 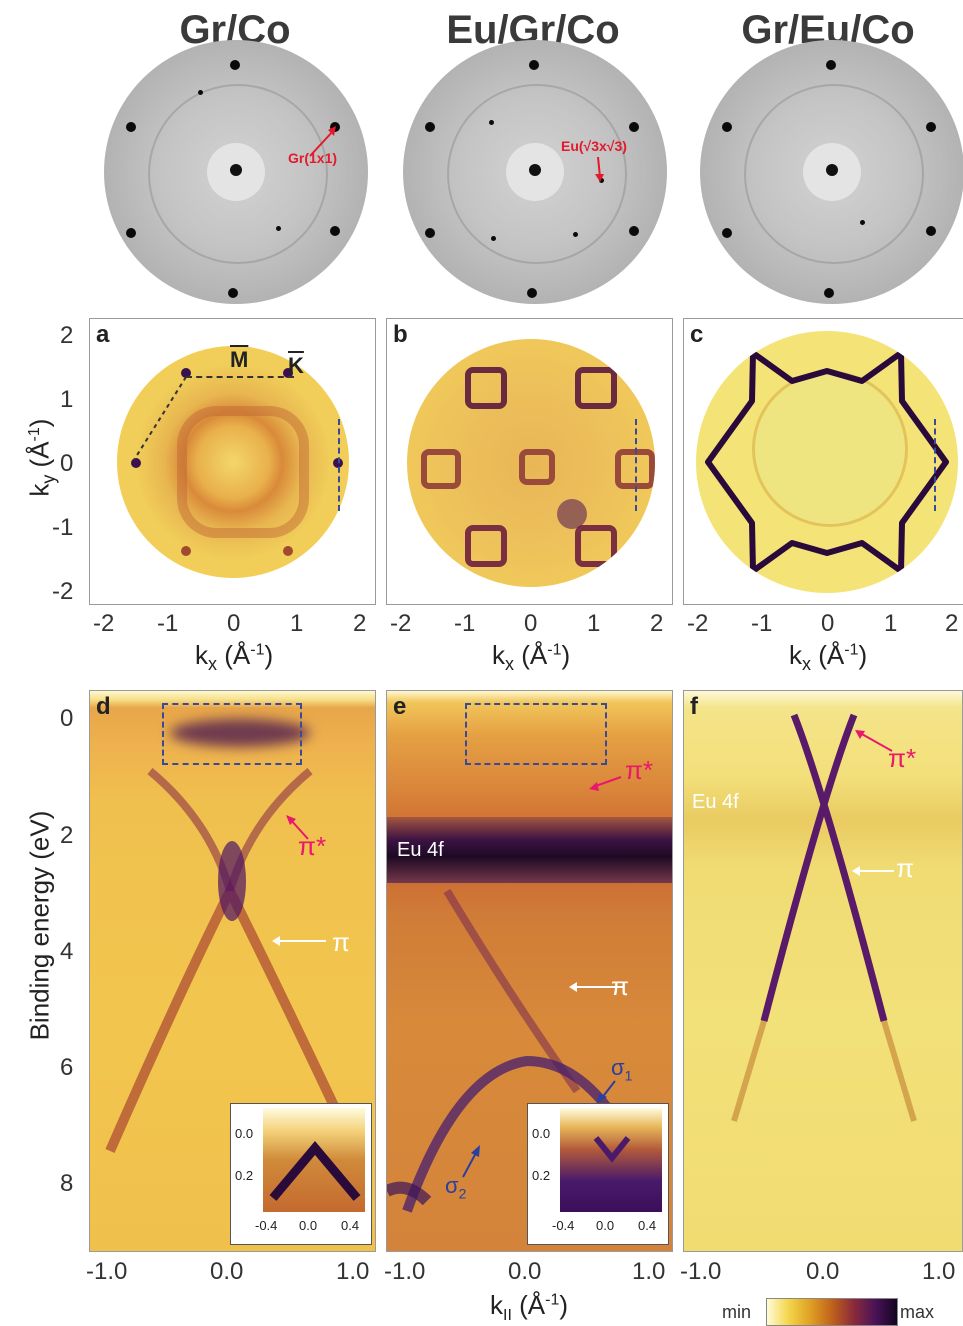 I want to click on k-parallel-label-exp: -1, so click(x=552, y=1300).